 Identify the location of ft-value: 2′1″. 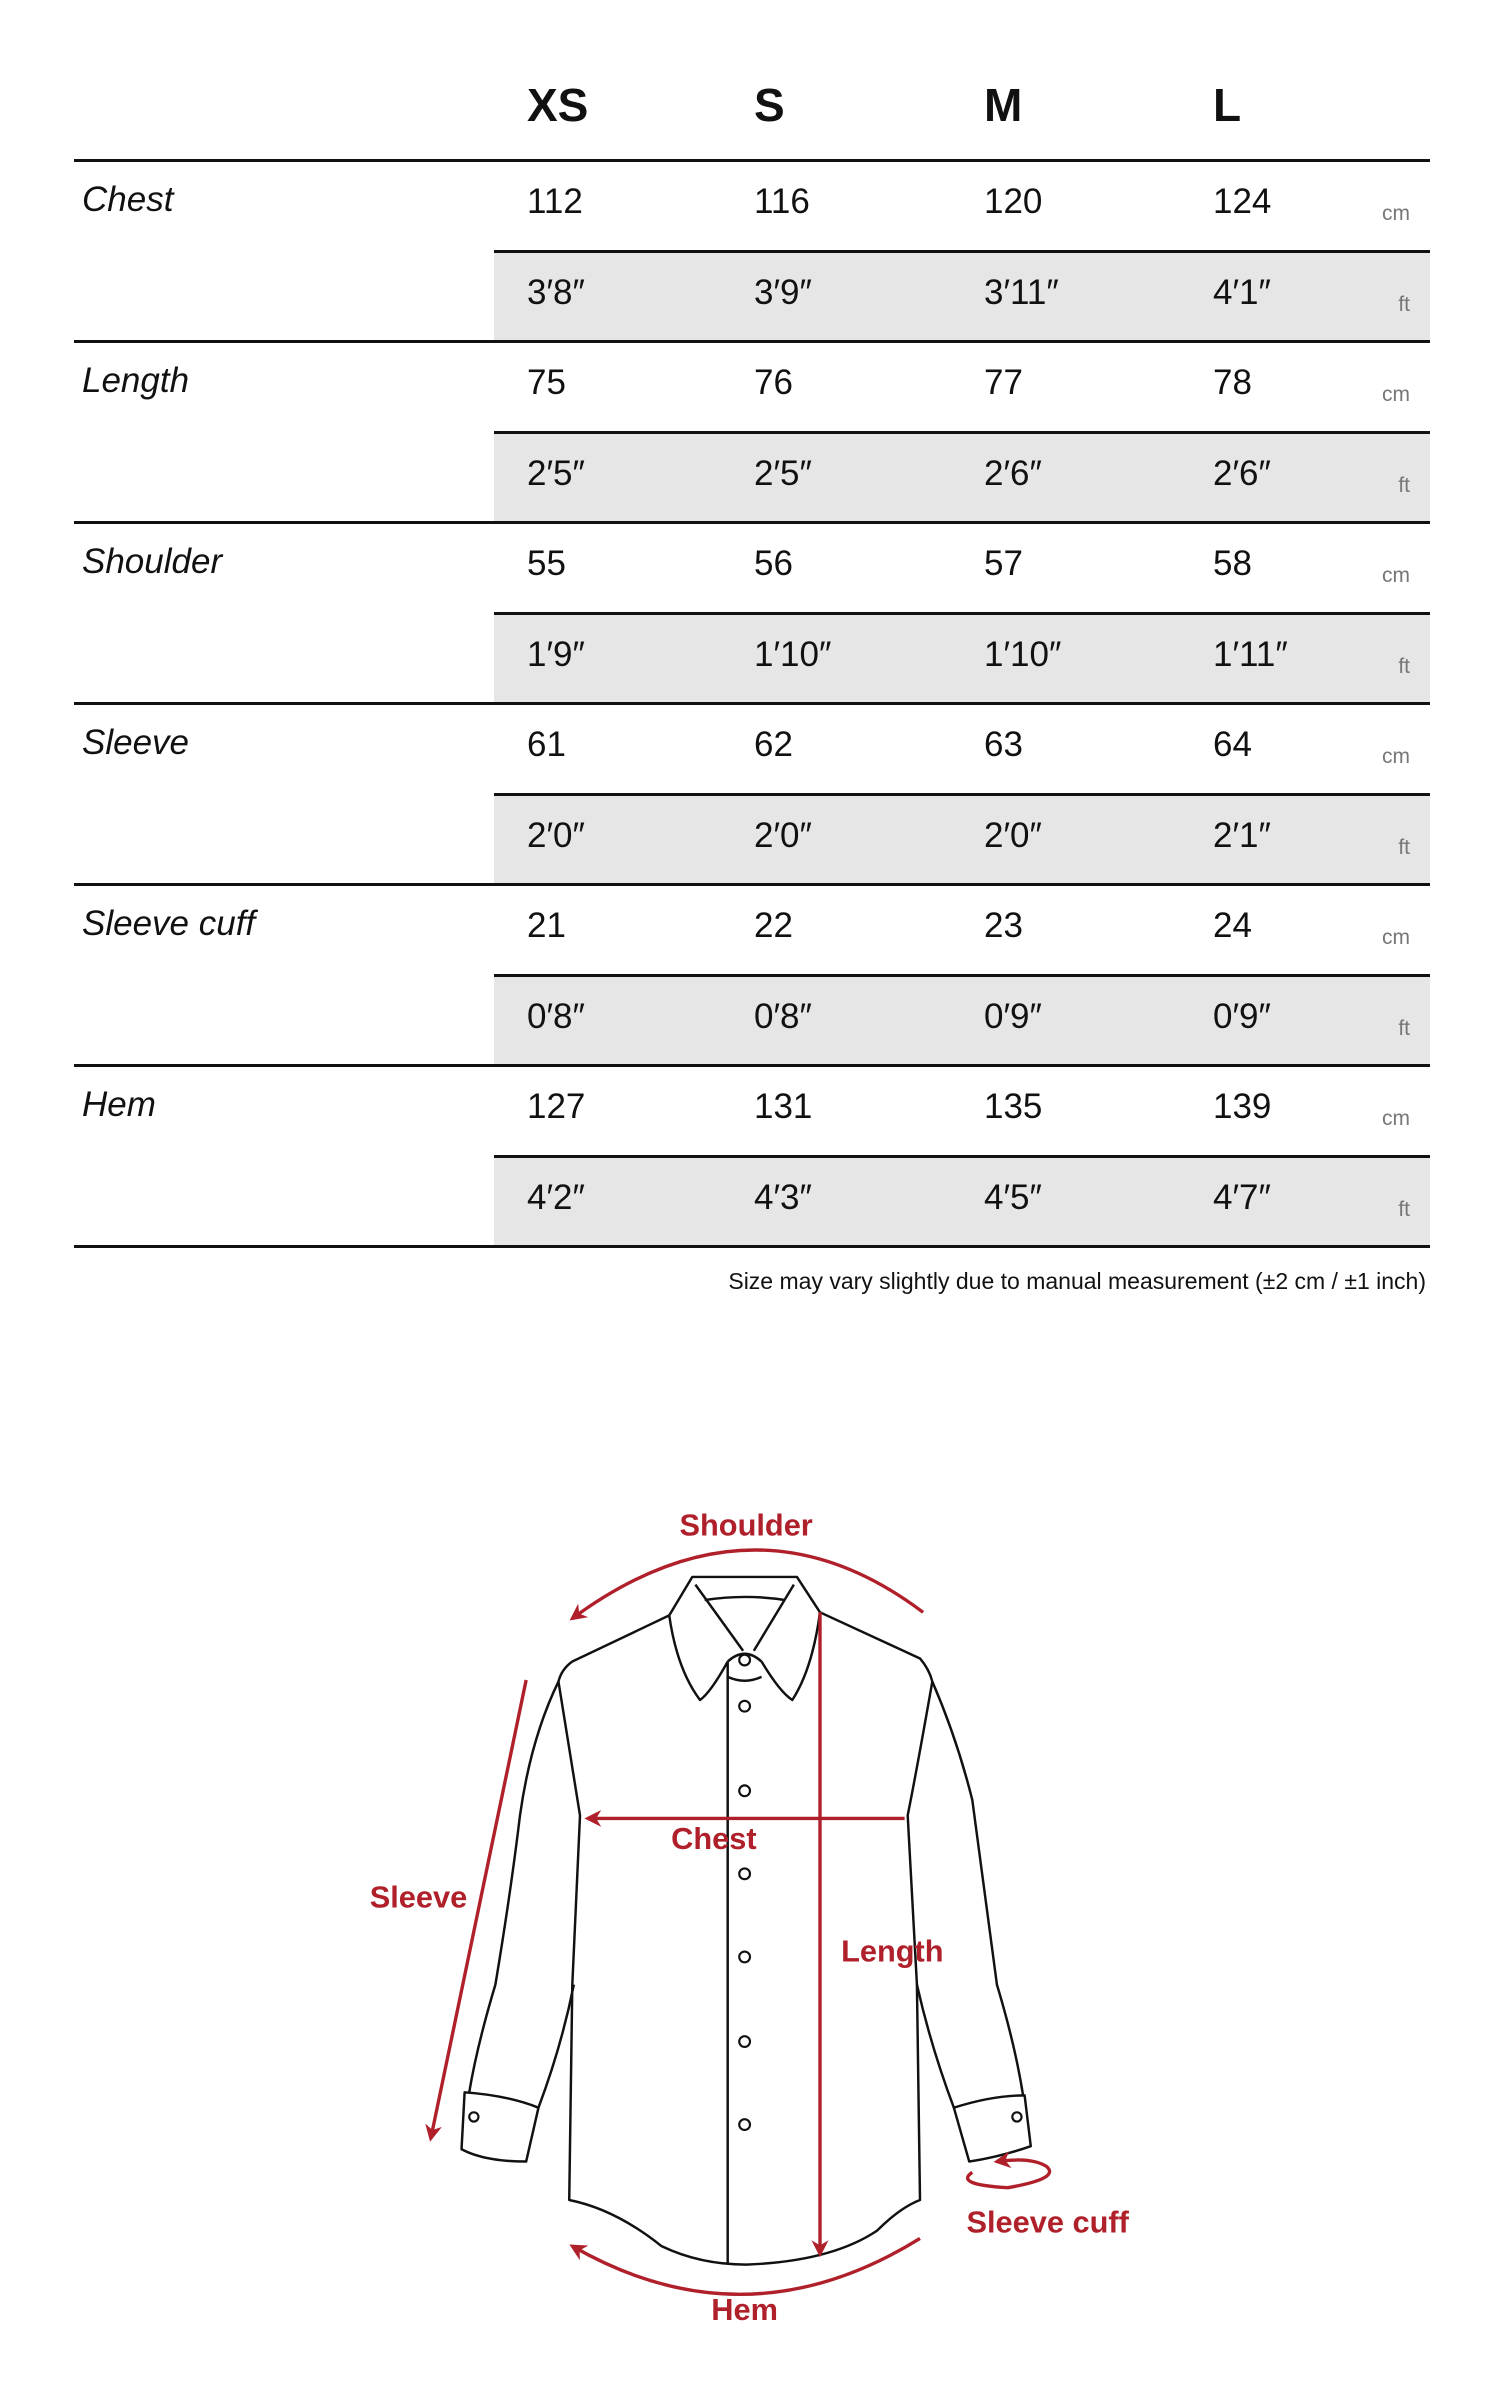
(1242, 835).